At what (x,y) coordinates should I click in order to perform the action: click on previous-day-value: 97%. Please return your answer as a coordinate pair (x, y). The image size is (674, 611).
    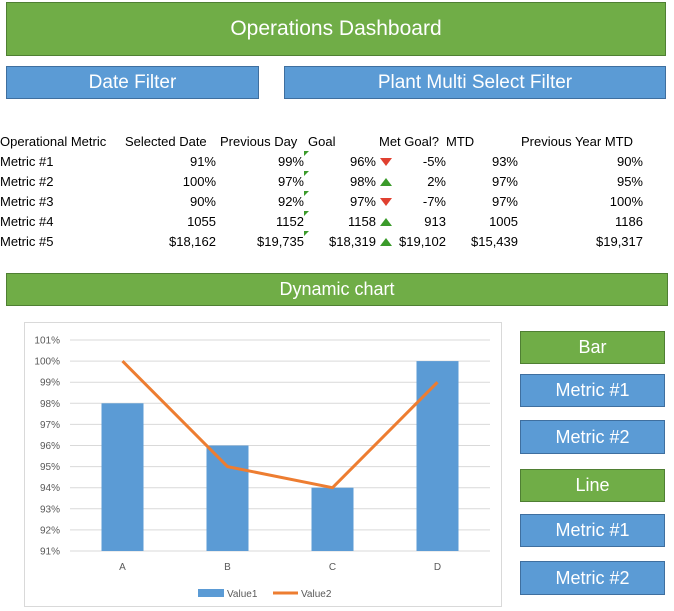
    Looking at the image, I should click on (260, 181).